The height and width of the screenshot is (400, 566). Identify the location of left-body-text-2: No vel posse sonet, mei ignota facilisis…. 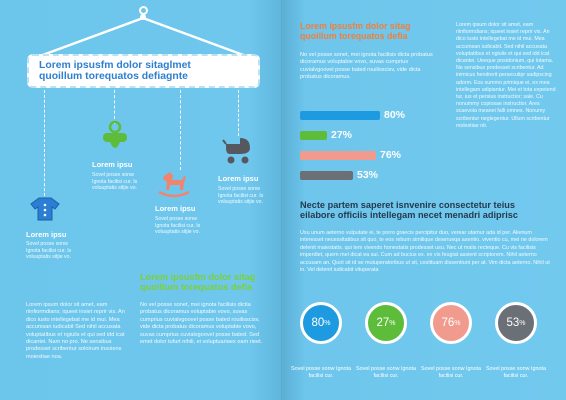
(201, 324).